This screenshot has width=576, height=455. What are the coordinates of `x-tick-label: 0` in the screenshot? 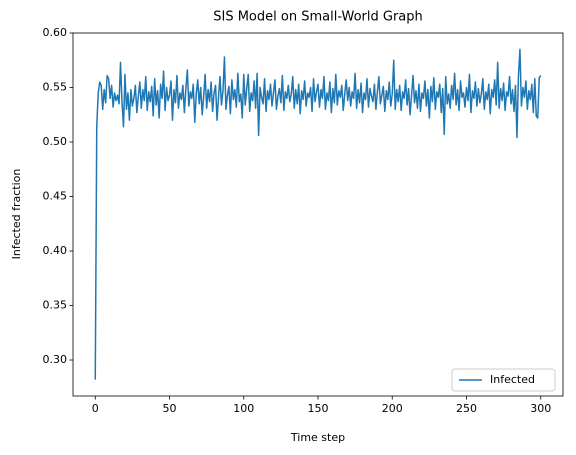 It's located at (95, 408).